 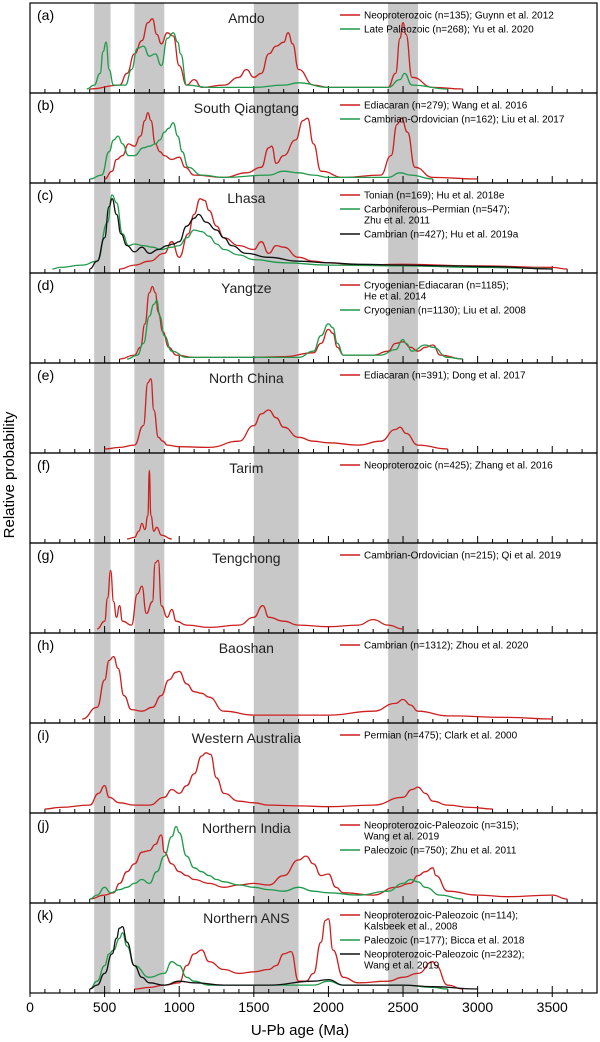 I want to click on legend-text-line: Cambrian (n=1312); Zhou et al. 2020, so click(x=446, y=646).